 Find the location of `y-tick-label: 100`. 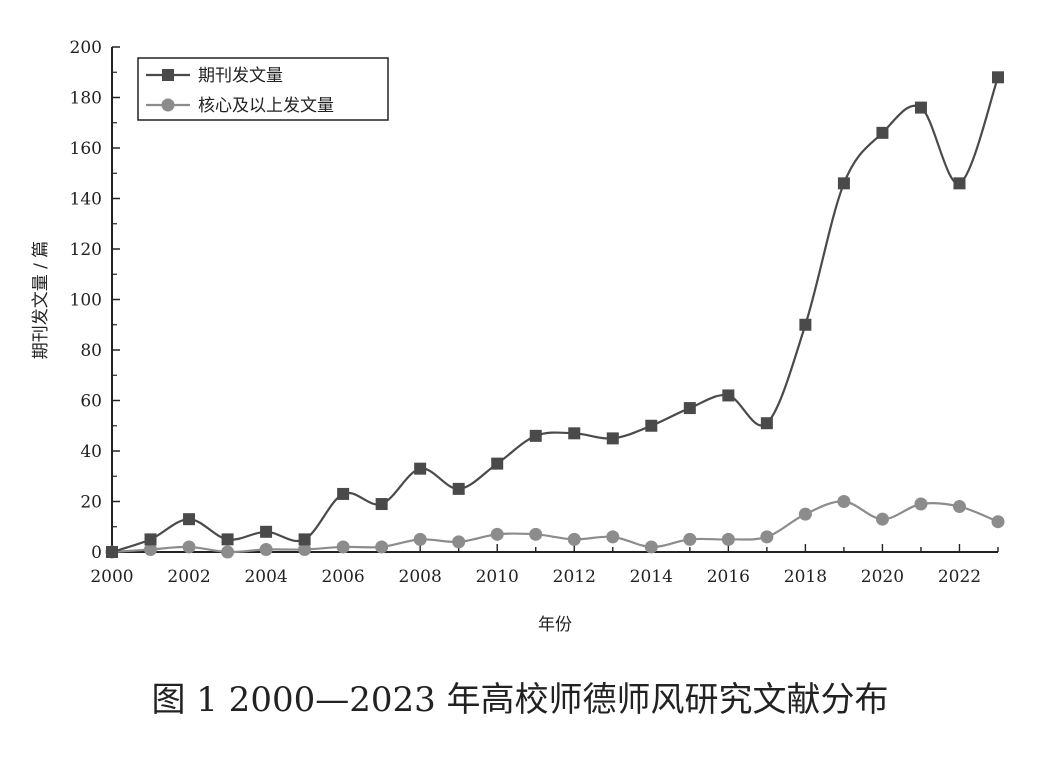

y-tick-label: 100 is located at coordinates (86, 301).